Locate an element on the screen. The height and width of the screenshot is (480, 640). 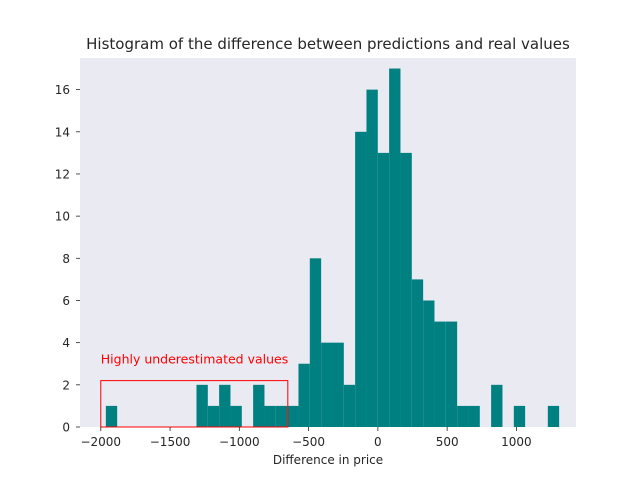
y-tick-label: 16 is located at coordinates (62, 90).